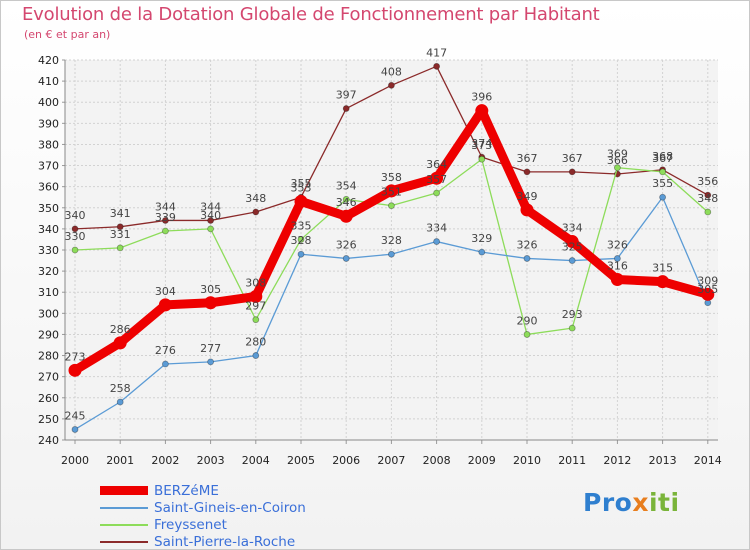  Describe the element at coordinates (255, 342) in the screenshot. I see `data-label: 280` at that location.